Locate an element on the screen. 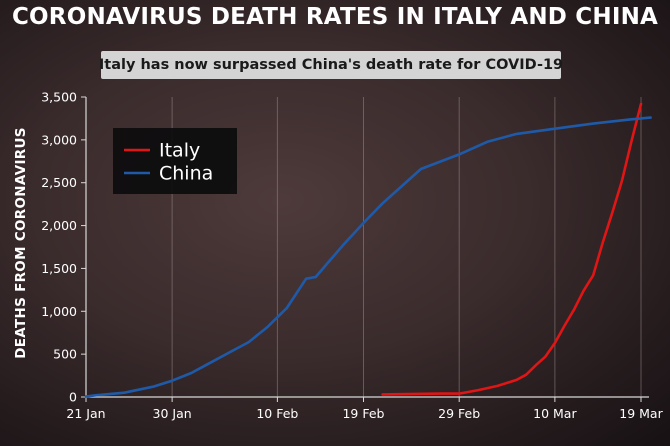 The height and width of the screenshot is (446, 670). y-tick-label: 3,500 is located at coordinates (59, 97).